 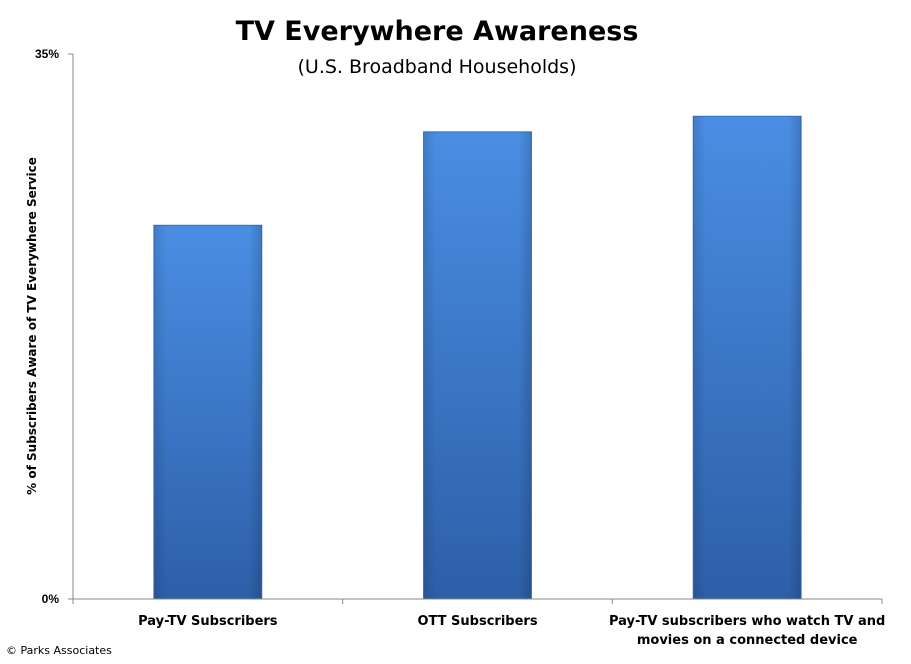 I want to click on y-tick-label-0: 0%, so click(x=51, y=599).